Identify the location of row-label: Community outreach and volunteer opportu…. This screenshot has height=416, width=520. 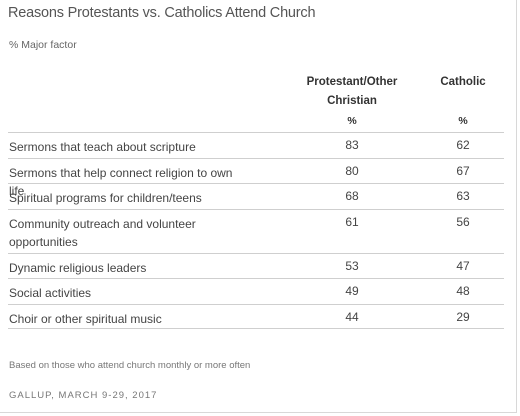
(102, 232).